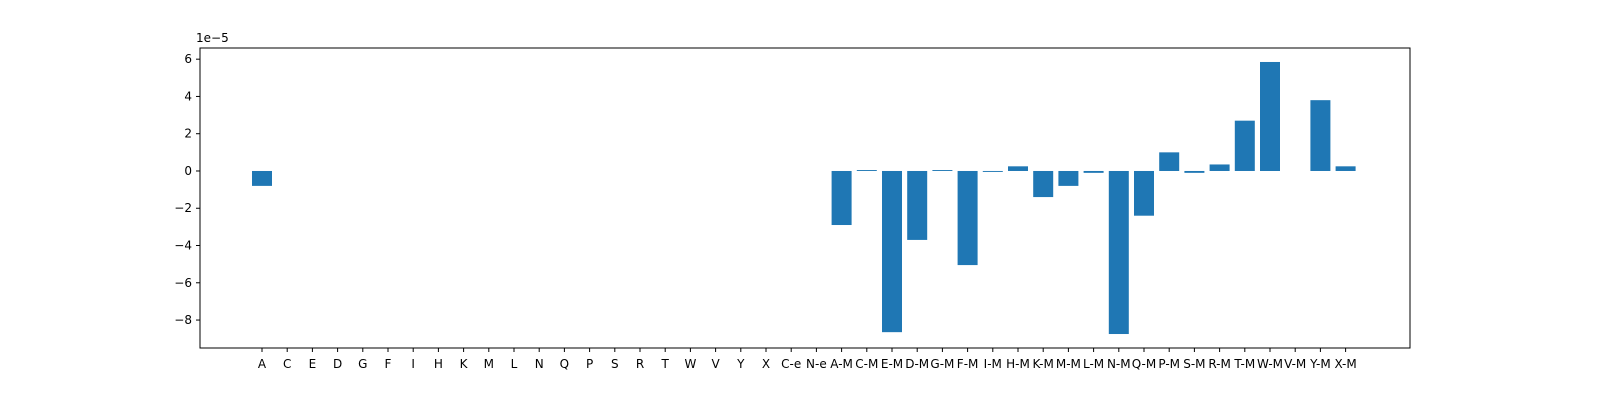  I want to click on bar-A, so click(262, 178).